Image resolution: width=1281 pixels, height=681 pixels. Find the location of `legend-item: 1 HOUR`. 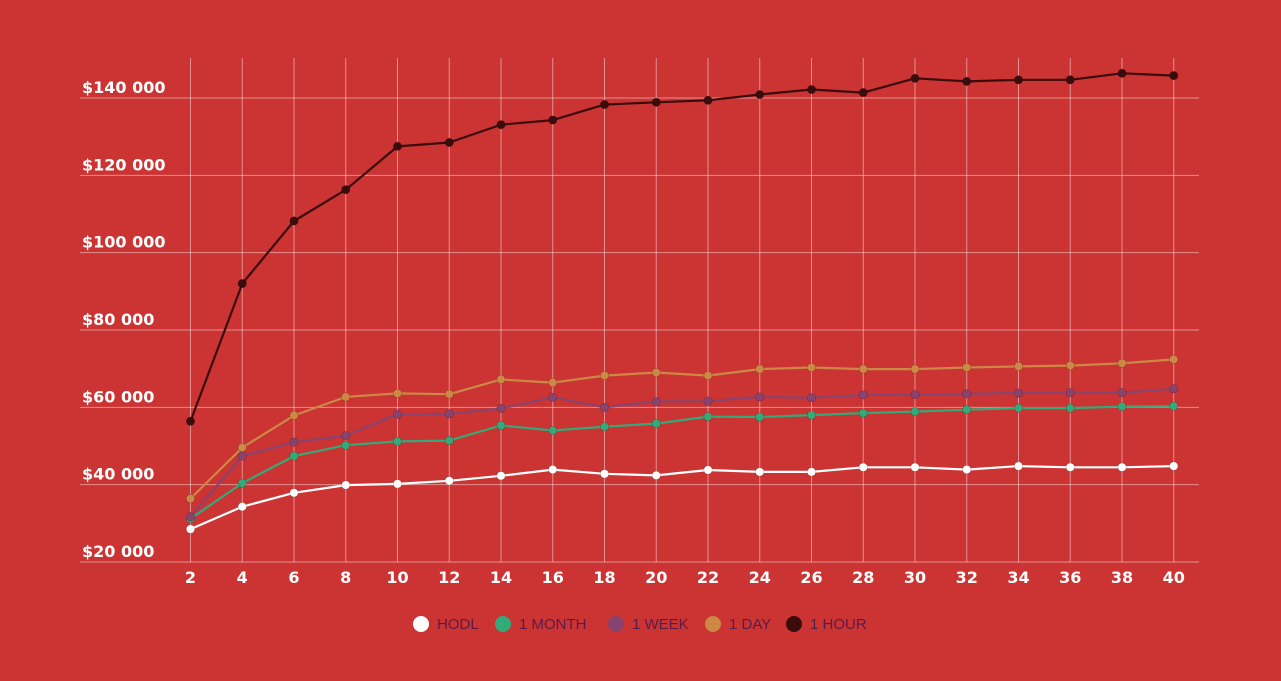

legend-item: 1 HOUR is located at coordinates (826, 624).